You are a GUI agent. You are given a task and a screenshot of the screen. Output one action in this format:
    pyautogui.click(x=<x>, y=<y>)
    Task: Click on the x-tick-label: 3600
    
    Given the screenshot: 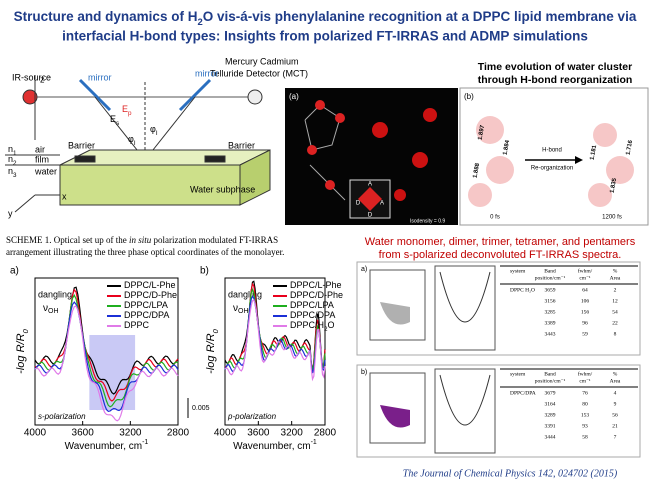 What is the action you would take?
    pyautogui.click(x=83, y=433)
    